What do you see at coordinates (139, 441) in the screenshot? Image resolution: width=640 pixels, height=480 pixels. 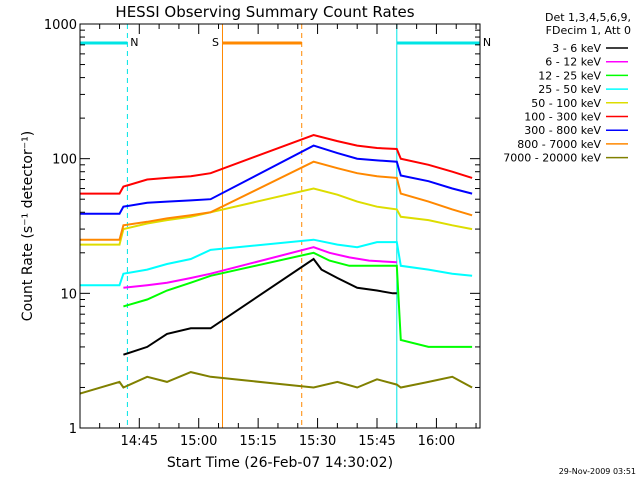 I see `x-tick-label: 14:45` at bounding box center [139, 441].